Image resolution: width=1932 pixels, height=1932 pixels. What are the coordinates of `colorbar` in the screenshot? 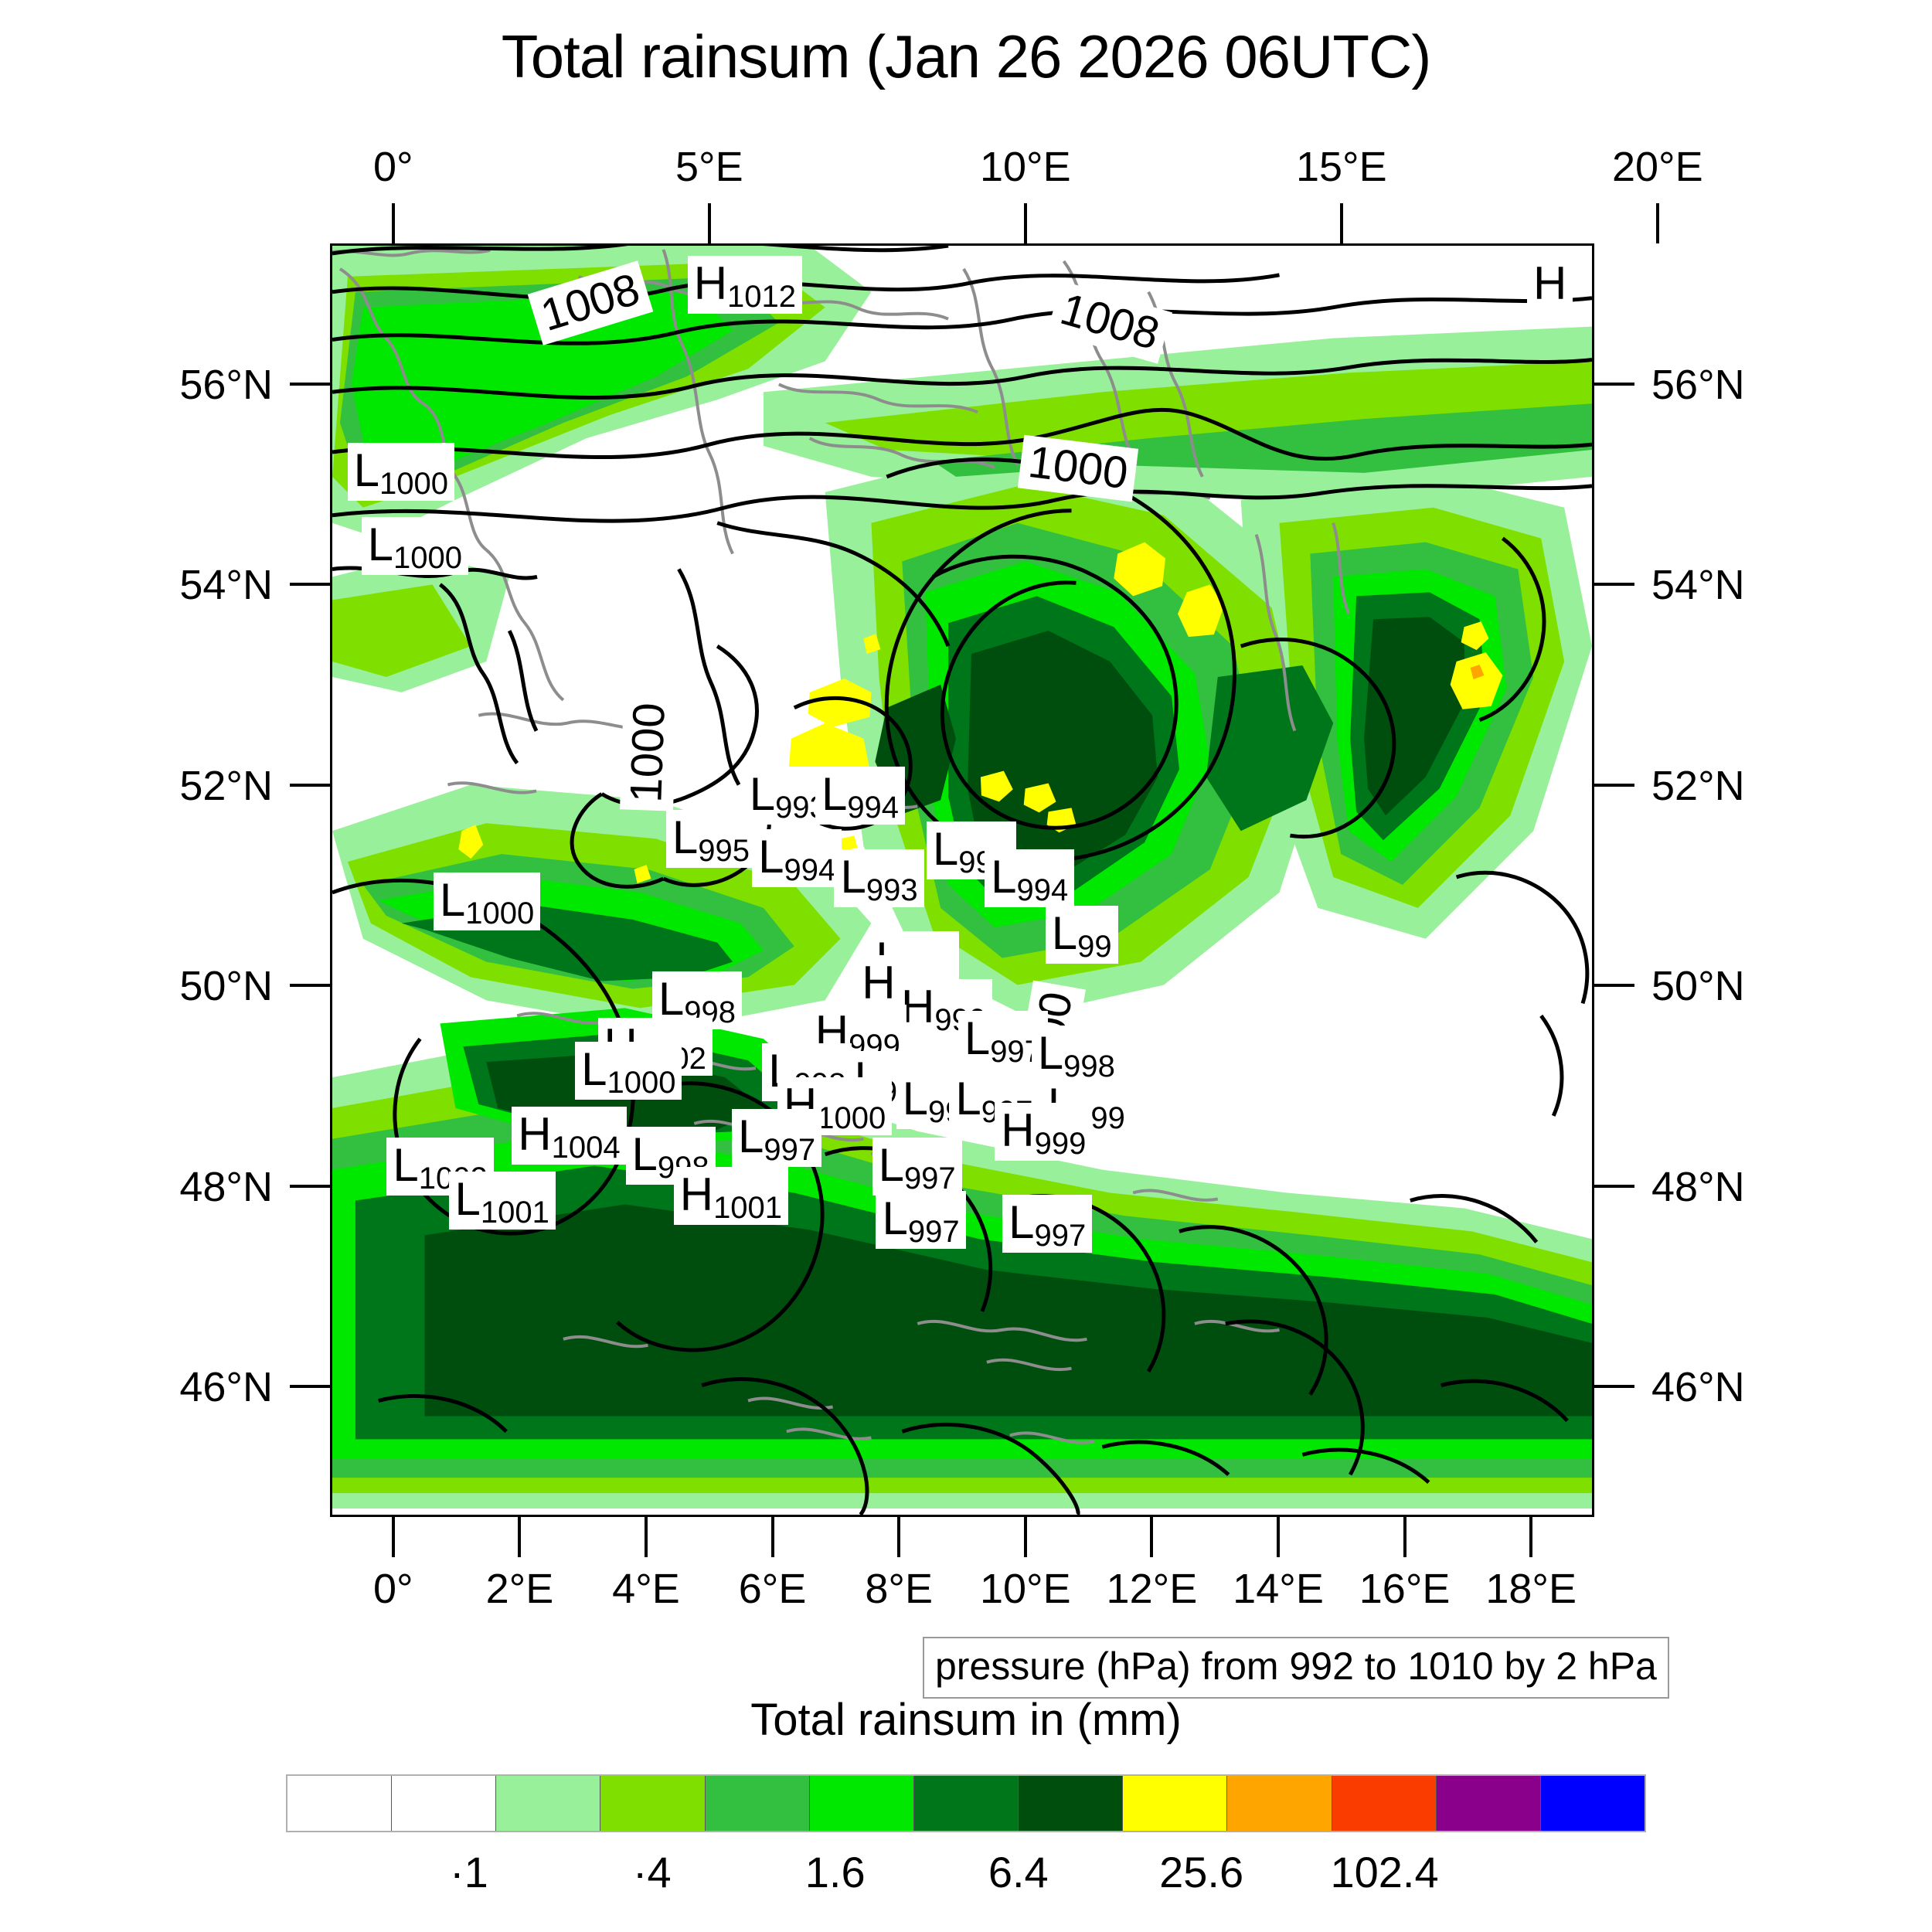 It's located at (966, 1803).